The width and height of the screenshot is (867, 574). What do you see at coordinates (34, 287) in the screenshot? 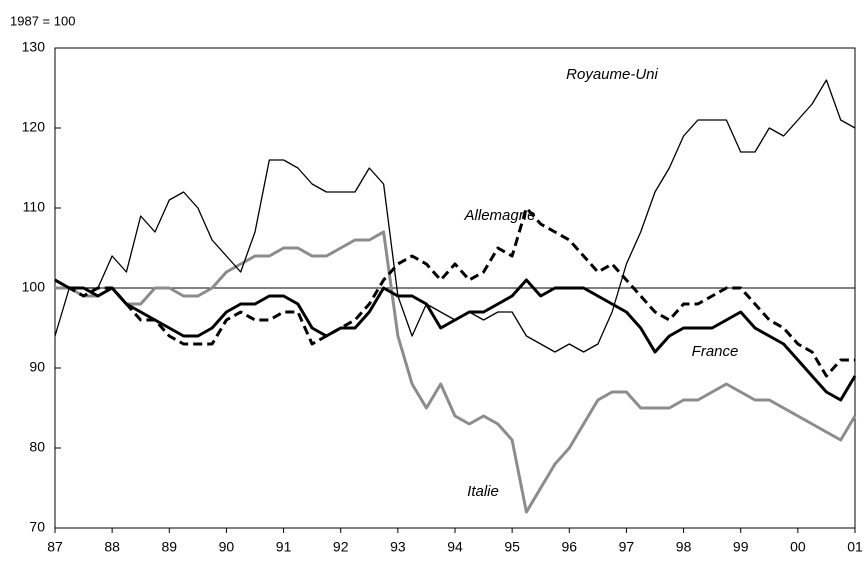
I see `y-tick-label: 100` at bounding box center [34, 287].